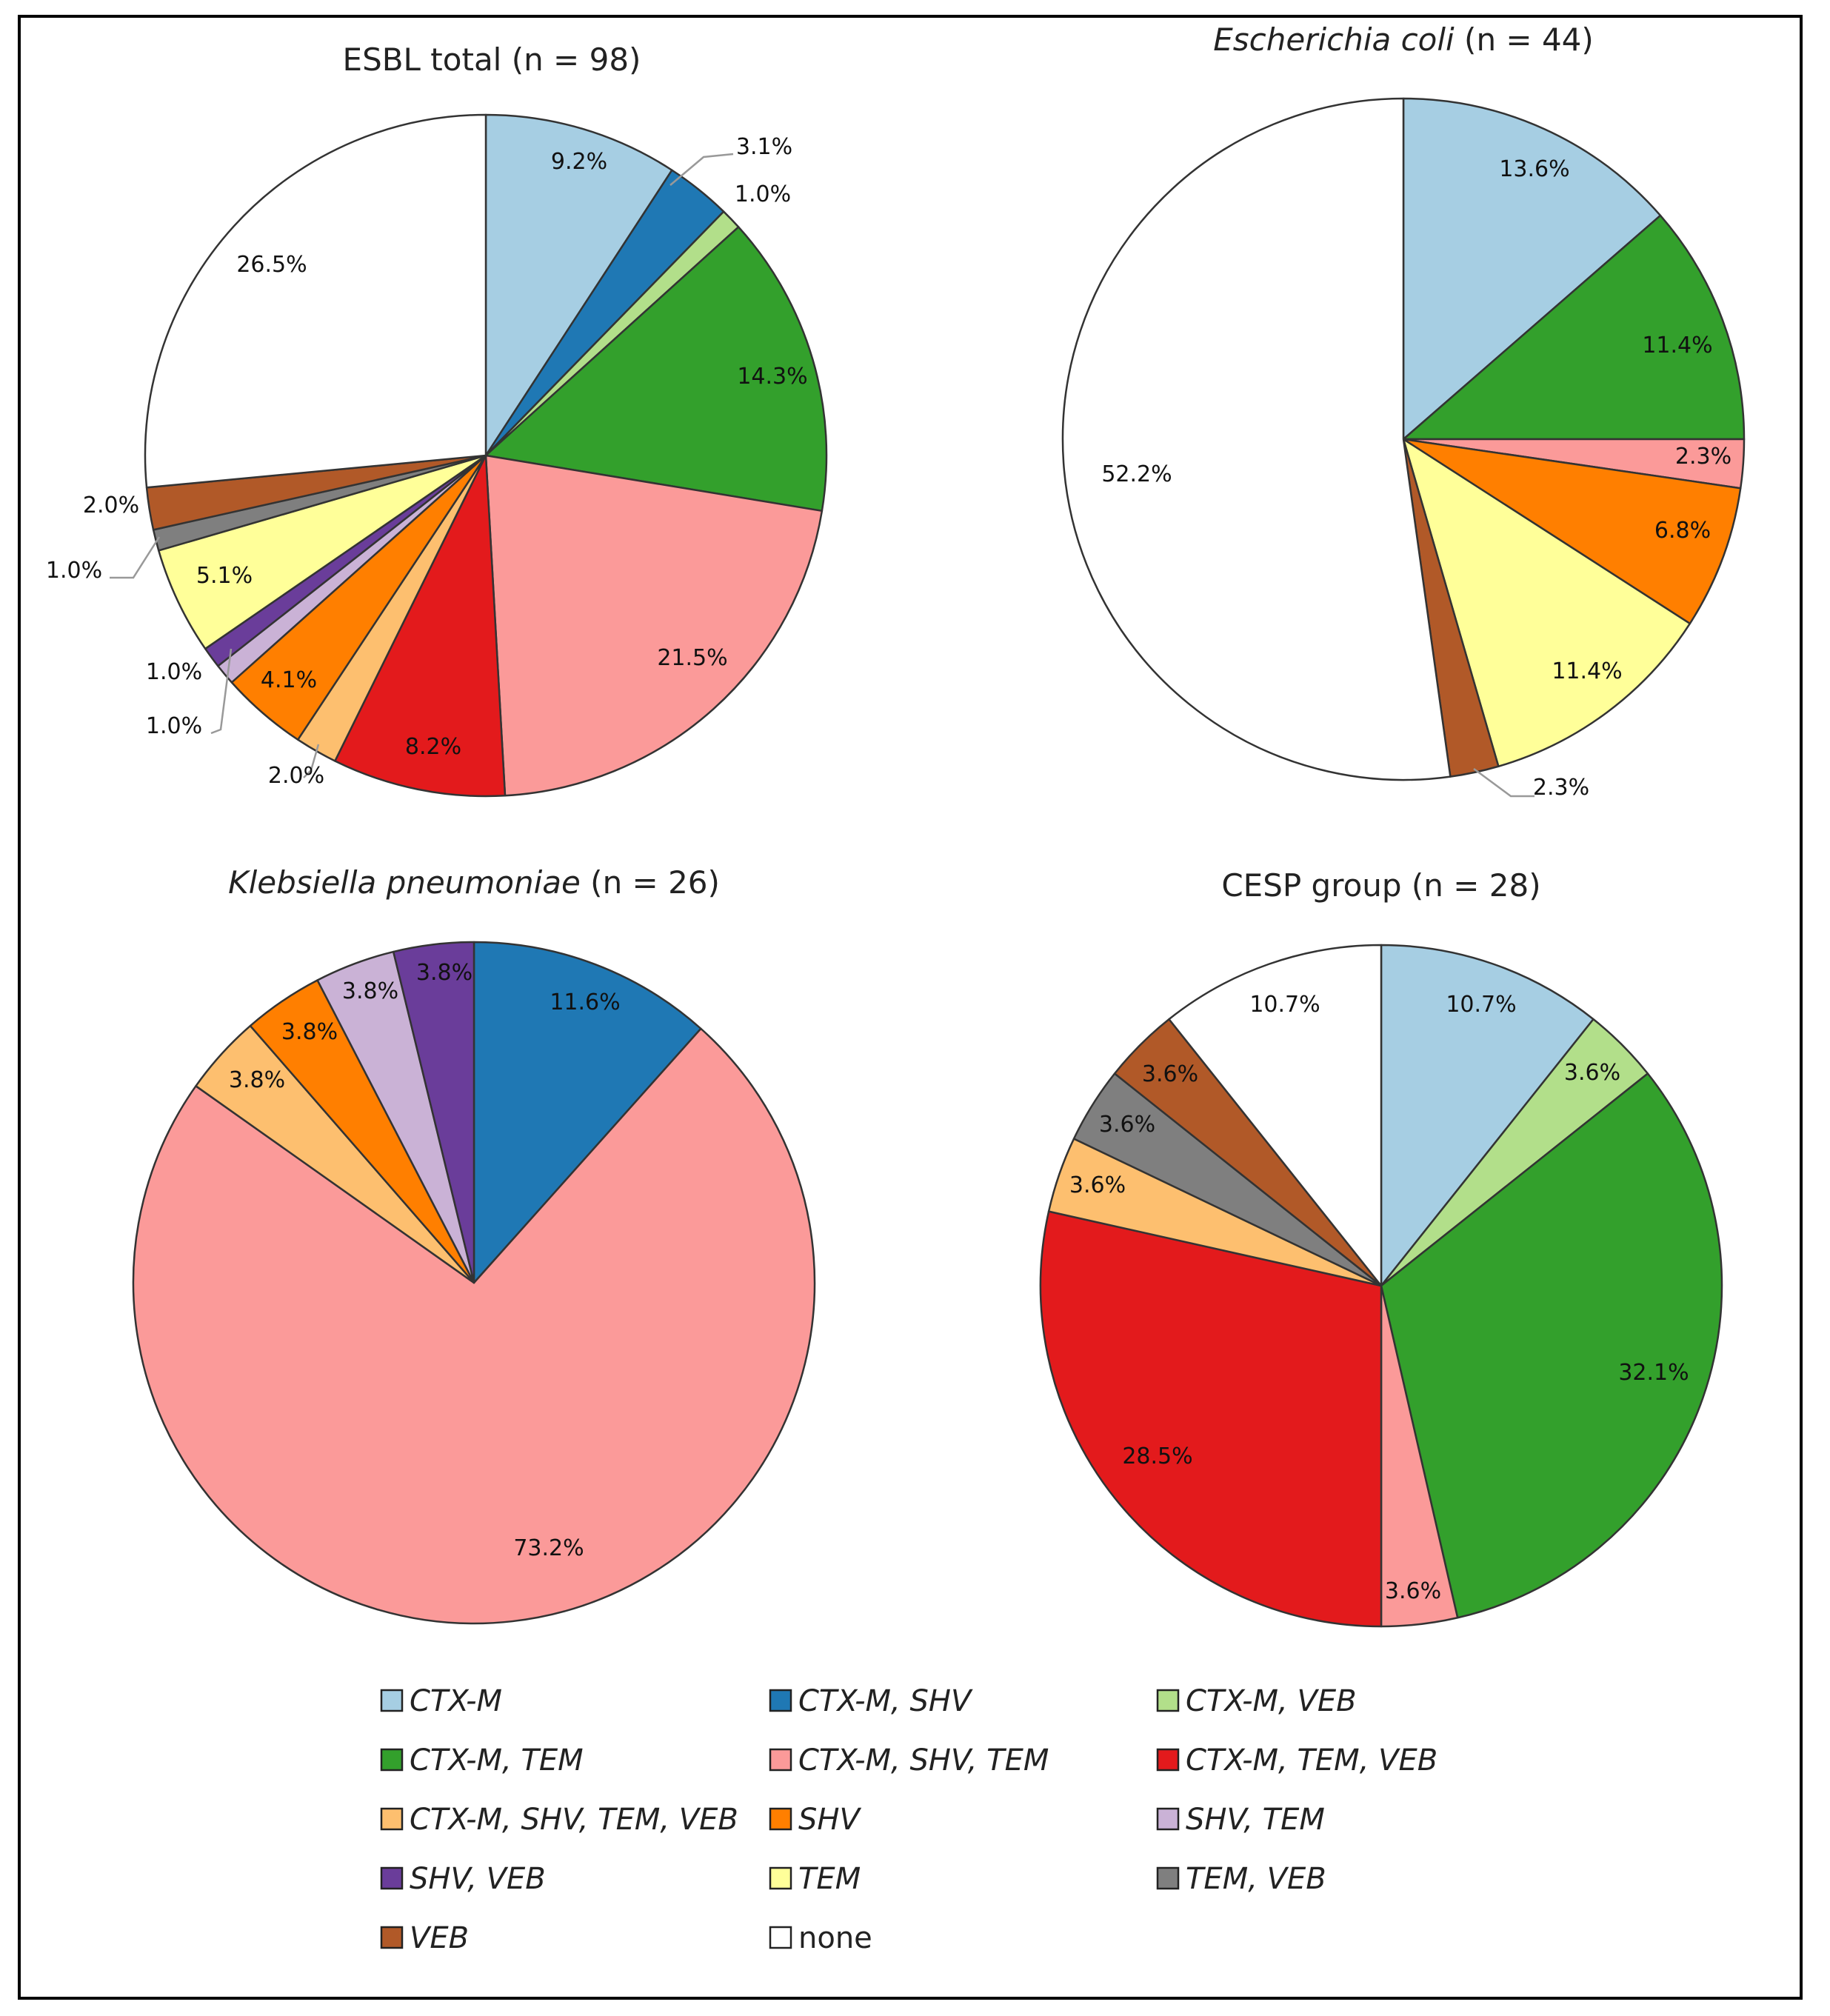 The width and height of the screenshot is (1830, 2016). What do you see at coordinates (1255, 1820) in the screenshot?
I see `legend-label: SHV, TEM` at bounding box center [1255, 1820].